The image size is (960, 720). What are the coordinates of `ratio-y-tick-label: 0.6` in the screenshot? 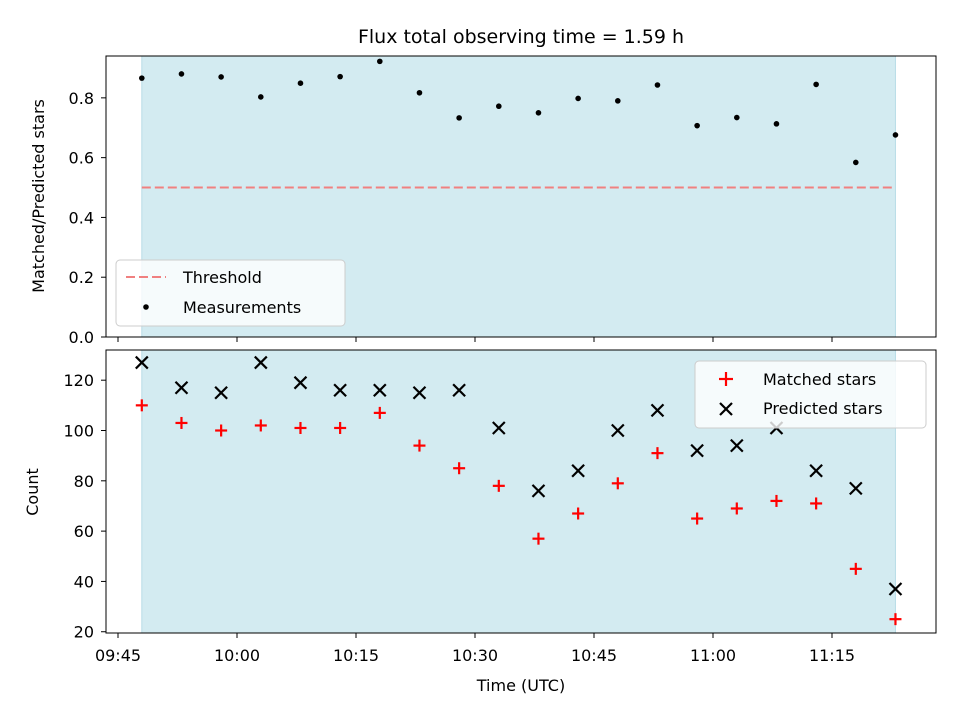 It's located at (81, 158).